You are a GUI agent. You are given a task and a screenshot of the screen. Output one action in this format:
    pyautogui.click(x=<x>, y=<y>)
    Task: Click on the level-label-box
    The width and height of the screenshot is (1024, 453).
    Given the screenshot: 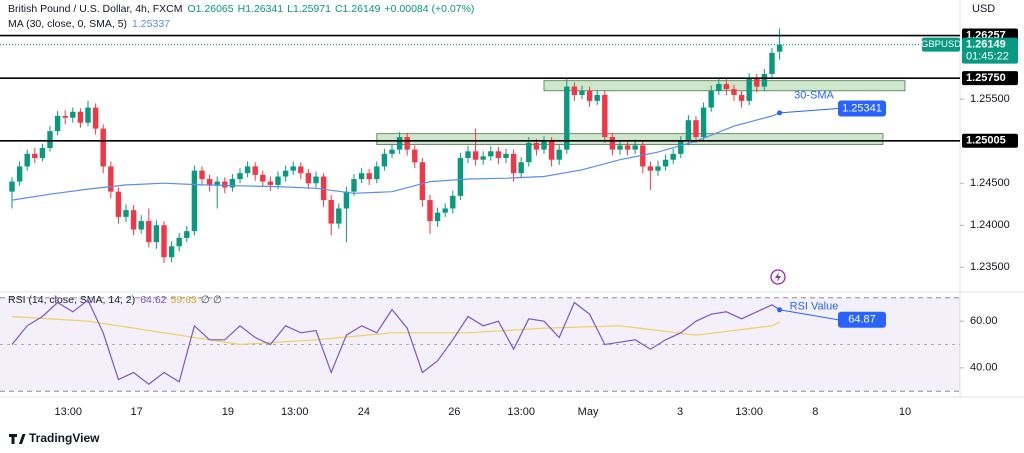 What is the action you would take?
    pyautogui.click(x=990, y=140)
    